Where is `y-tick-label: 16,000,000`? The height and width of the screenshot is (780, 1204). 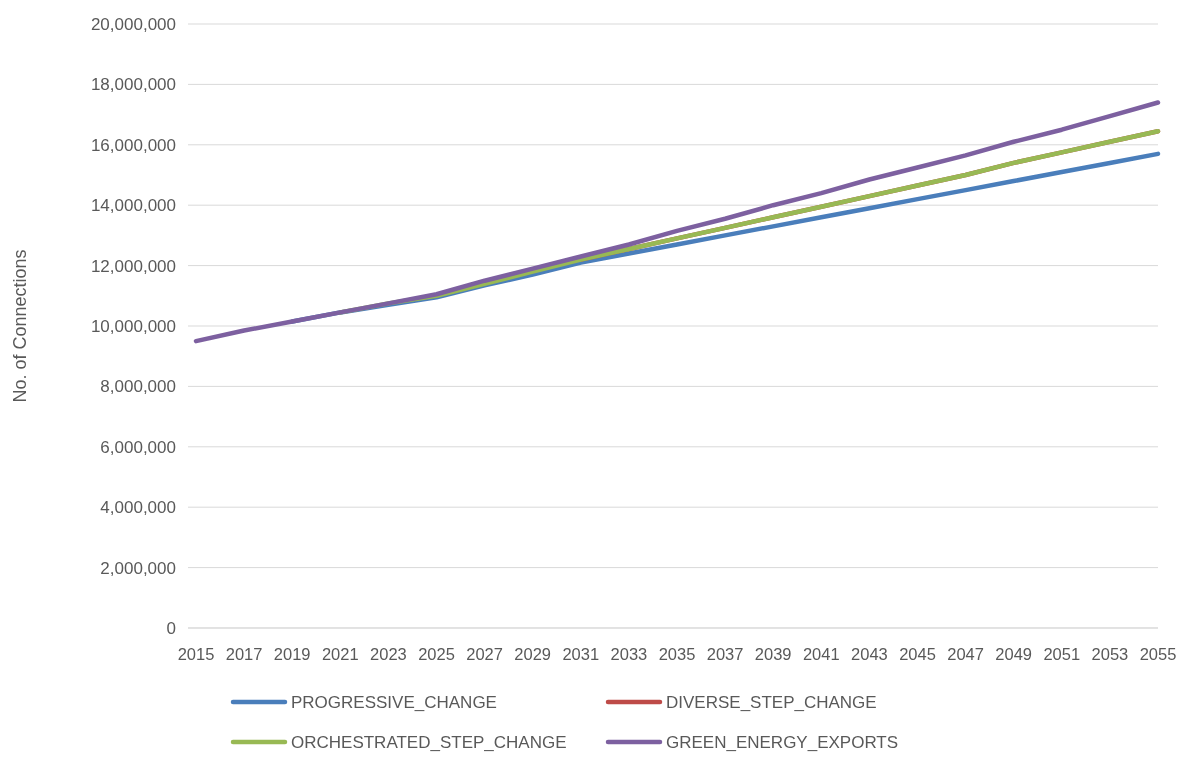 y-tick-label: 16,000,000 is located at coordinates (133, 145).